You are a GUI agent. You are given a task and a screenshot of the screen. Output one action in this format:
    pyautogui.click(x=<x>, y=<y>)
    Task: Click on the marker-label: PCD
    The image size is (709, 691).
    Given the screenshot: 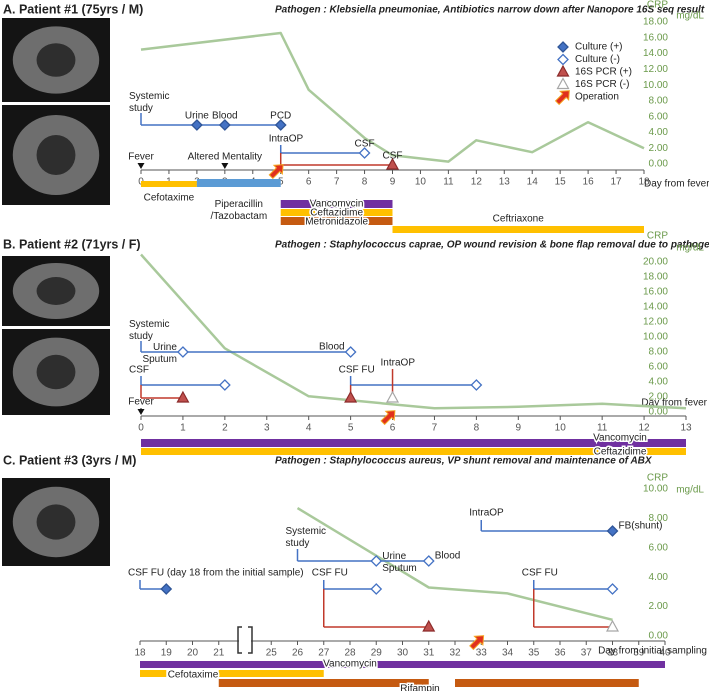 What is the action you would take?
    pyautogui.click(x=280, y=116)
    